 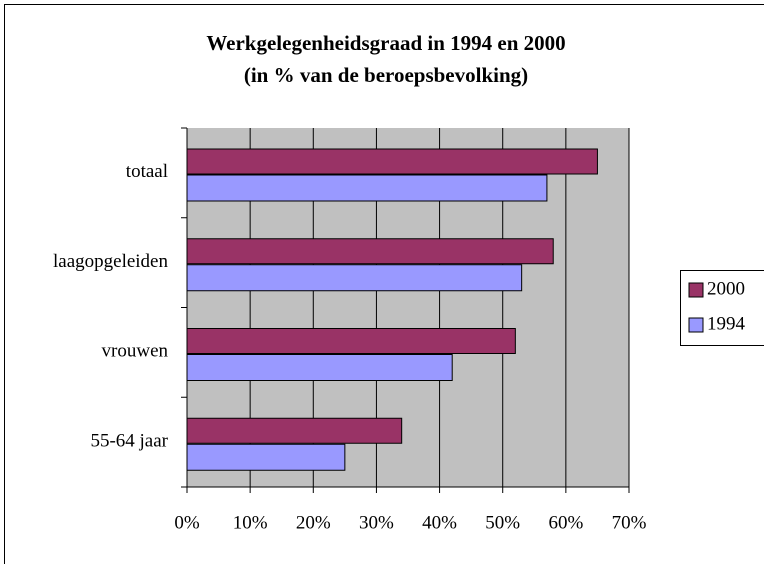 I want to click on x-tick-label: 20%, so click(x=313, y=522).